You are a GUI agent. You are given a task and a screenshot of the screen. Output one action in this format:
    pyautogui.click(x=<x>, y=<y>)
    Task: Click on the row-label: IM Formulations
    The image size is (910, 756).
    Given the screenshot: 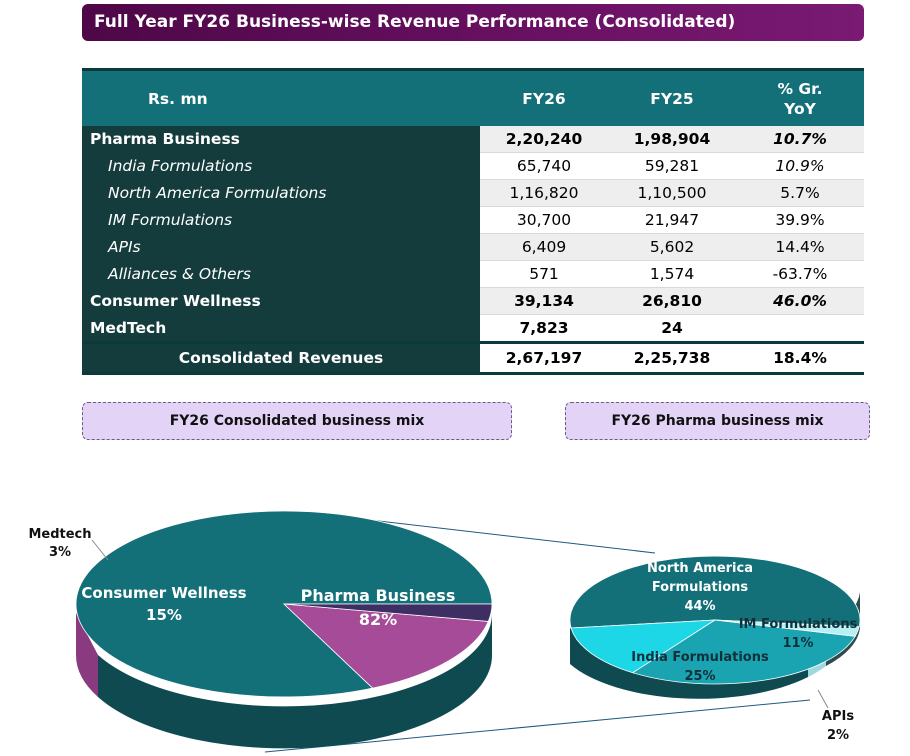 What is the action you would take?
    pyautogui.click(x=281, y=220)
    